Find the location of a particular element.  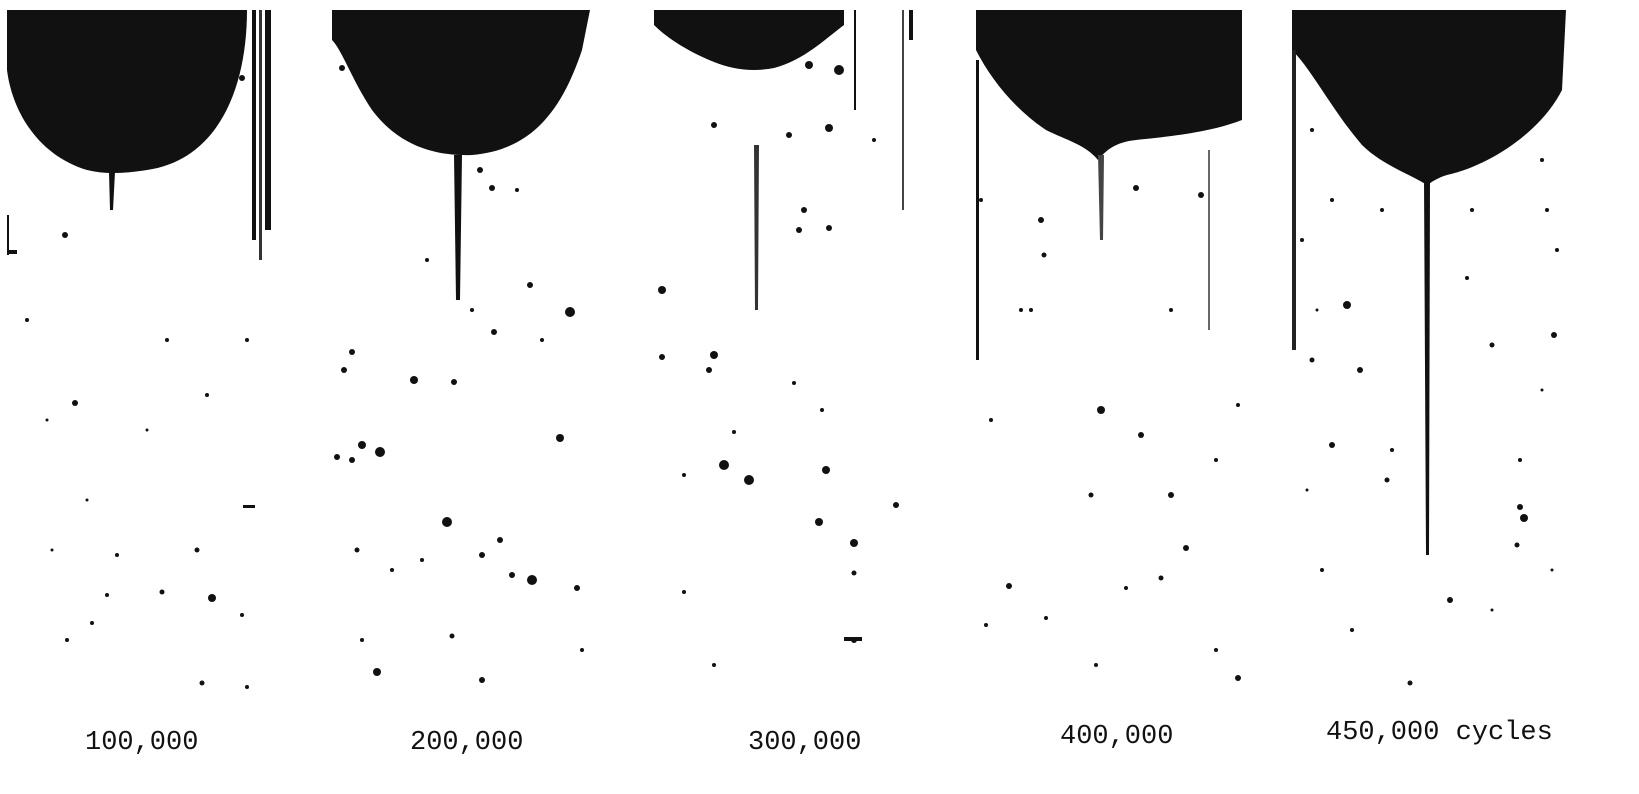

micrograph-100000-image is located at coordinates (139, 349).